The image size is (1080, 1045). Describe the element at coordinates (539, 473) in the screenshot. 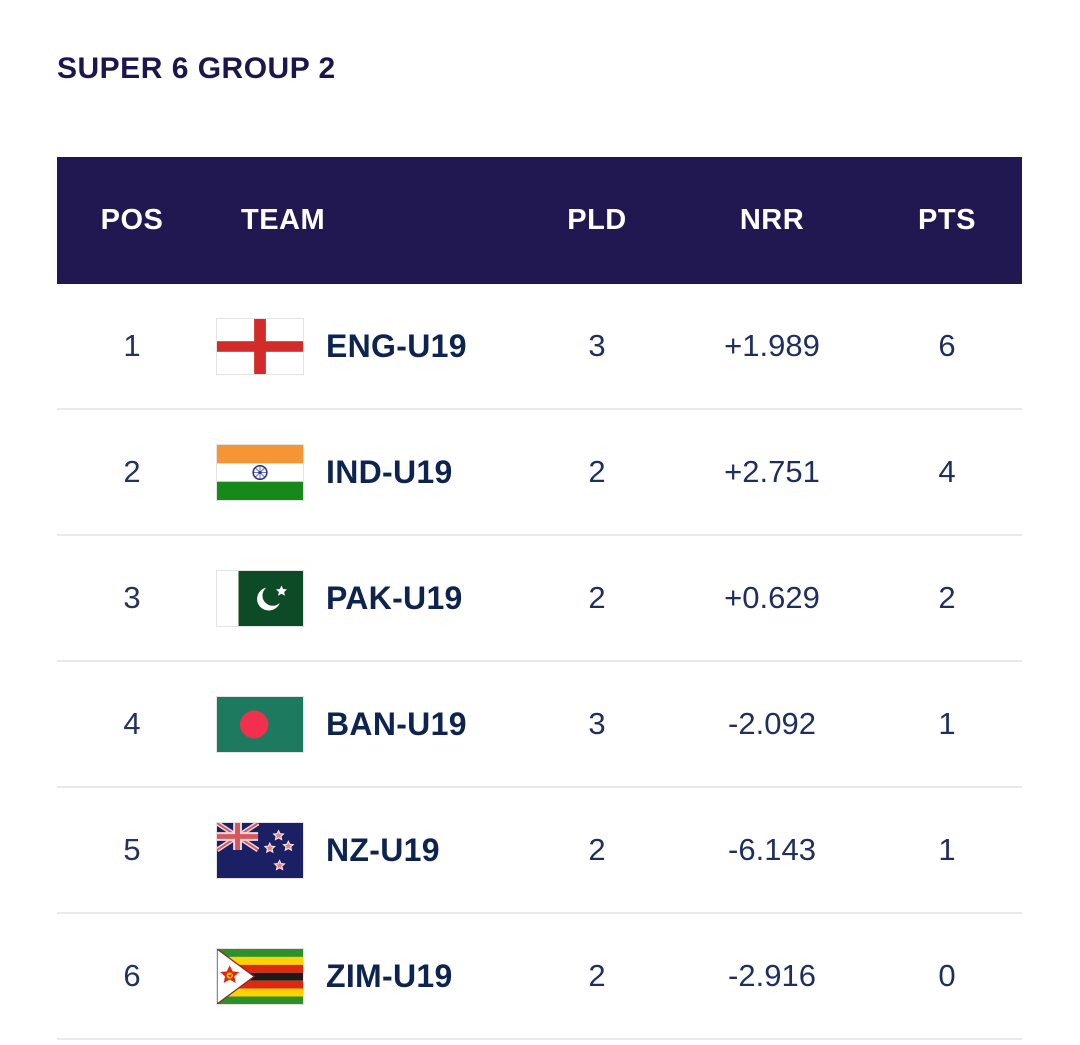

I see `table-row: 2` at that location.